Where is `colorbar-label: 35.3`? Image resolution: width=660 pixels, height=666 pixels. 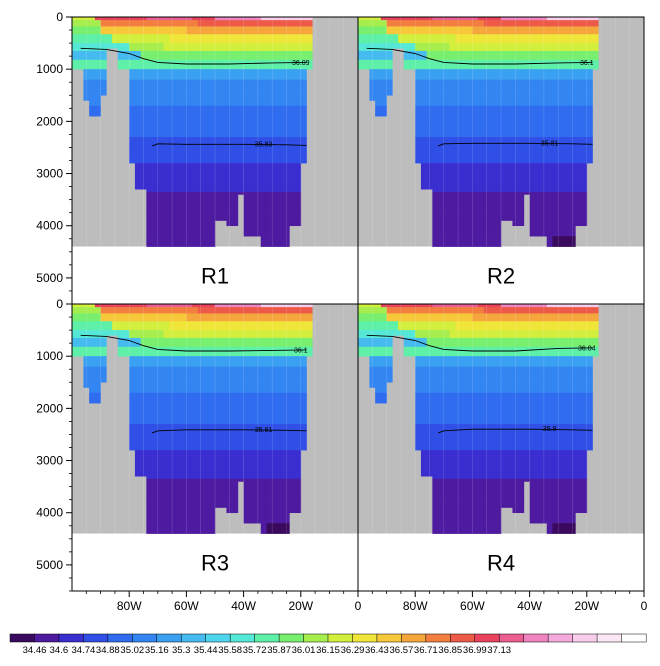 colorbar-label: 35.3 is located at coordinates (181, 650).